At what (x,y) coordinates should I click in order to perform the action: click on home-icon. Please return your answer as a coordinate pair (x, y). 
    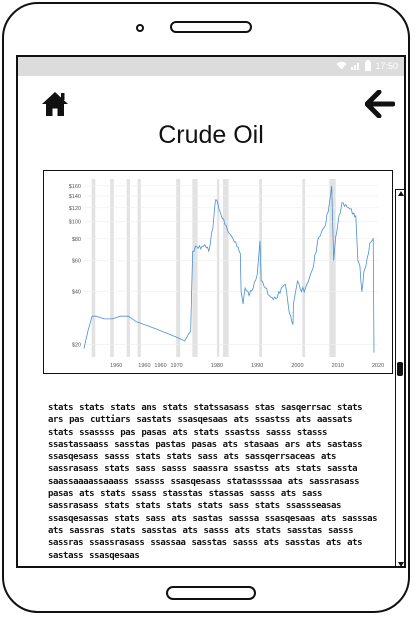
    Looking at the image, I should click on (55, 104).